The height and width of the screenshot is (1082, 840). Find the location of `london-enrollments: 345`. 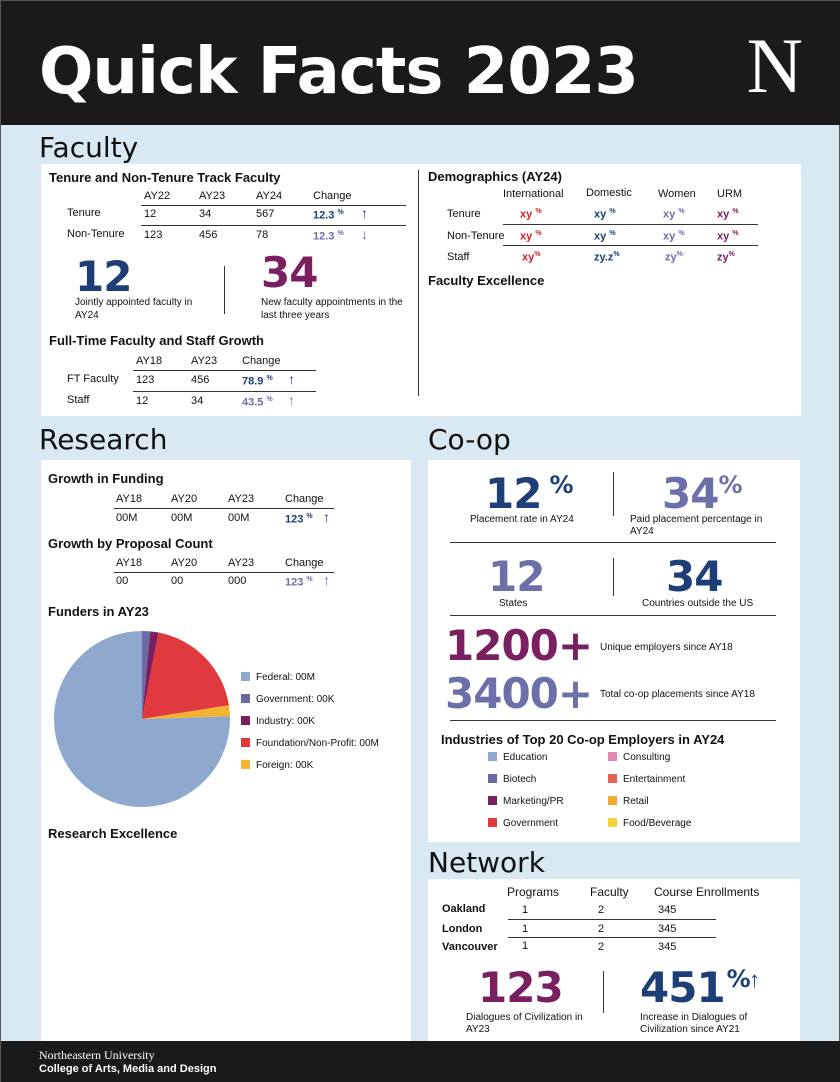

london-enrollments: 345 is located at coordinates (667, 929).